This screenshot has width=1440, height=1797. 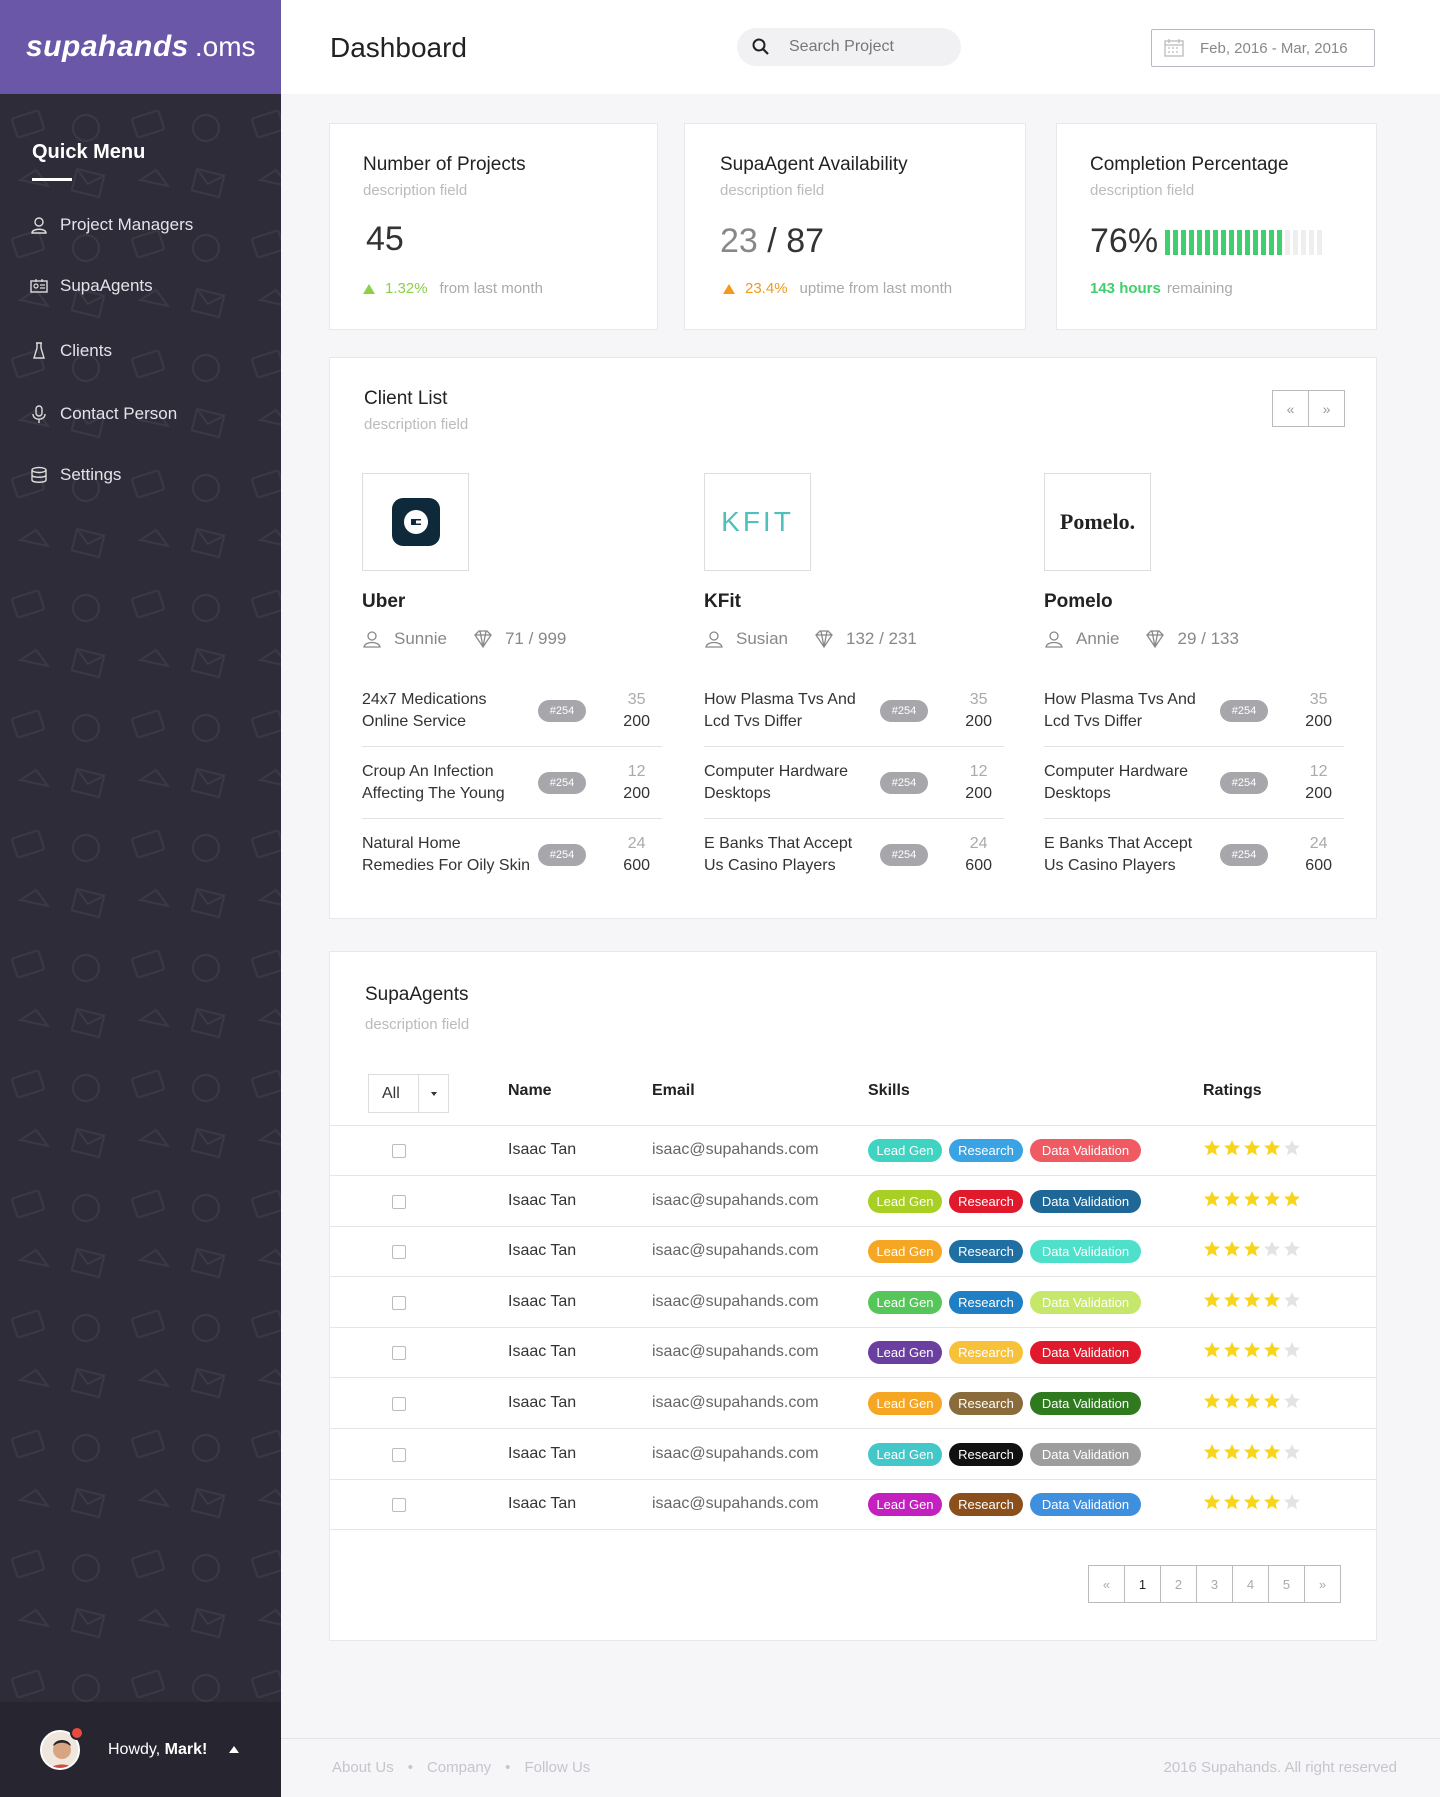 What do you see at coordinates (889, 1090) in the screenshot?
I see `column-header-skills: Skills` at bounding box center [889, 1090].